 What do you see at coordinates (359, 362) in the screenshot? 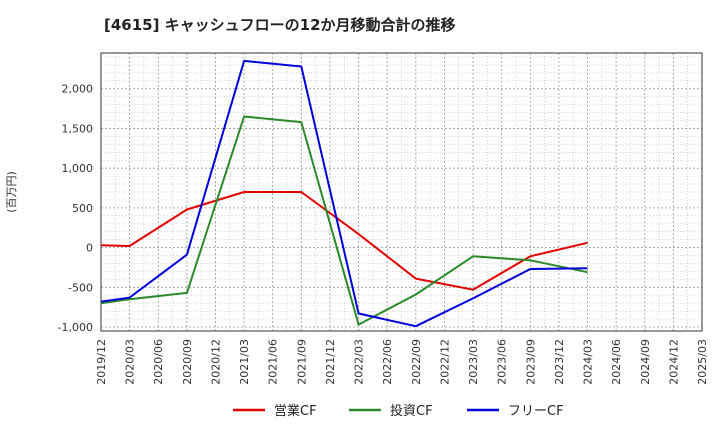
I see `x-tick-label: 2022/03` at bounding box center [359, 362].